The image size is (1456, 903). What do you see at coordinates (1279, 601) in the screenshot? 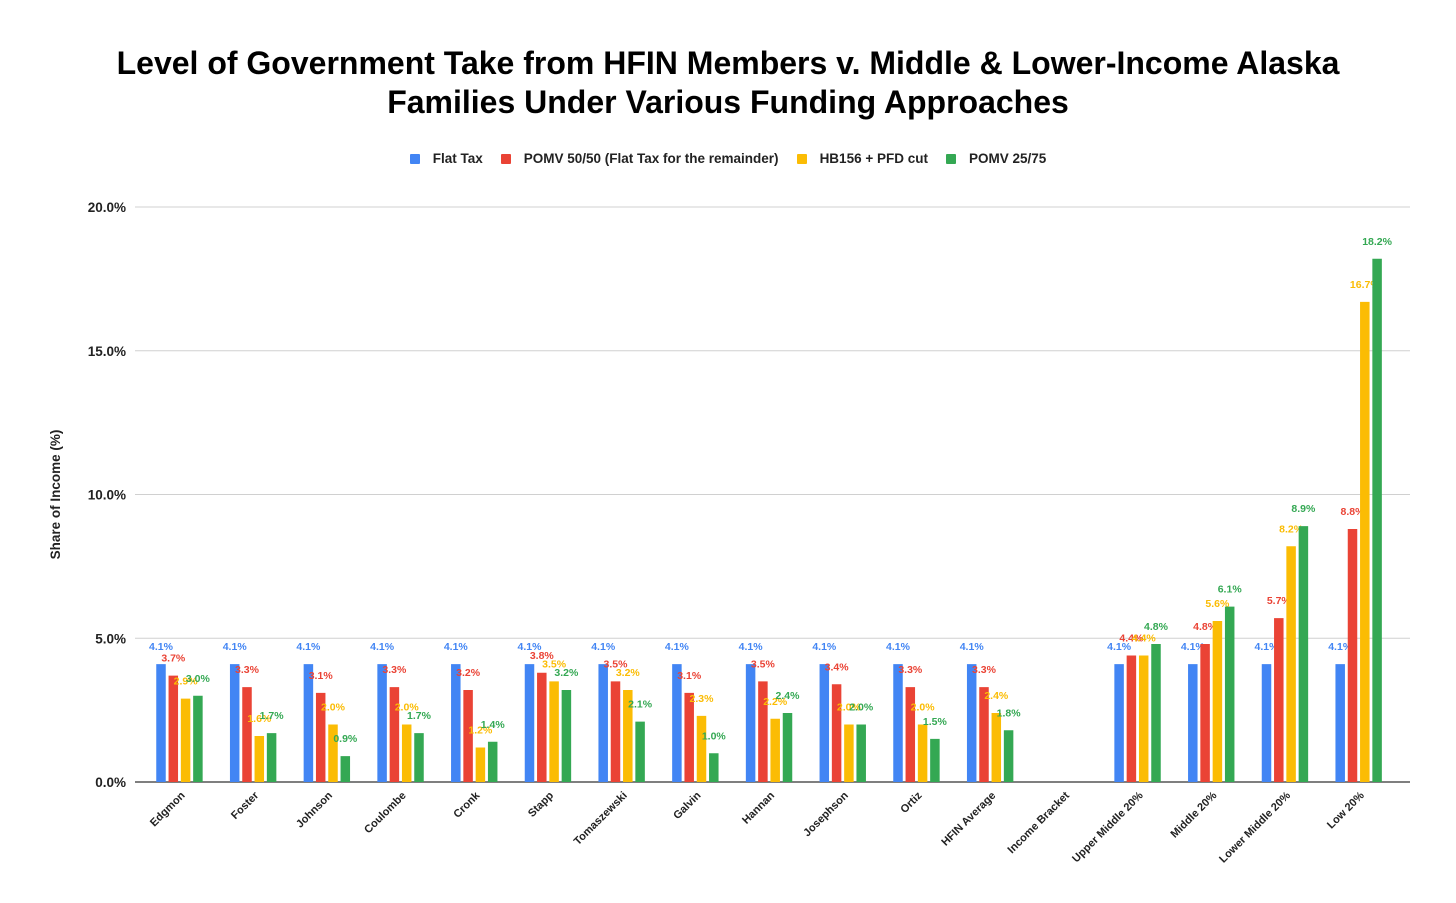
I see `data-label-pomv-50-50-flat-tax-for-the-remainder: 5.7%` at bounding box center [1279, 601].